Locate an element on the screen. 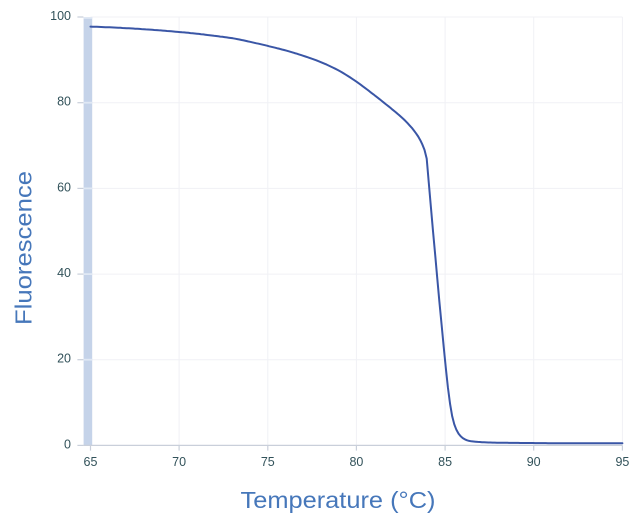  svg-text: 90 is located at coordinates (534, 462).